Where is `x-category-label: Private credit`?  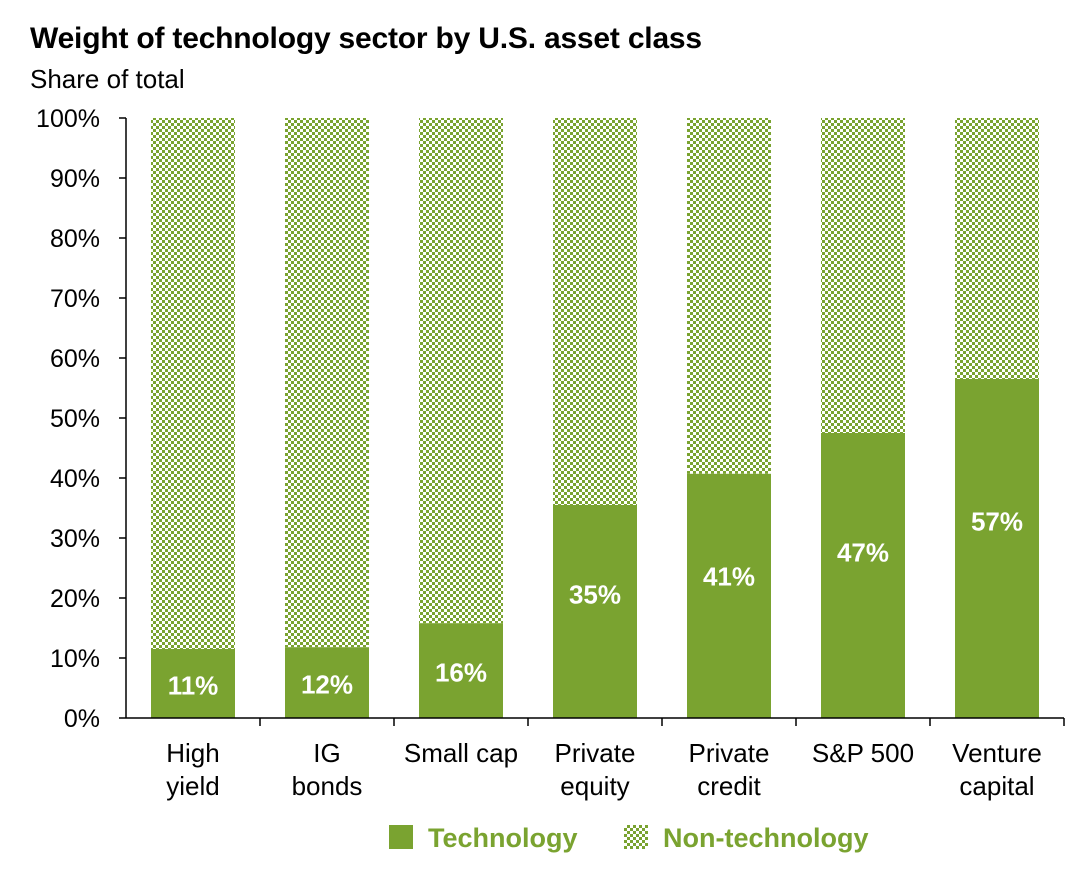 x-category-label: Private credit is located at coordinates (729, 769).